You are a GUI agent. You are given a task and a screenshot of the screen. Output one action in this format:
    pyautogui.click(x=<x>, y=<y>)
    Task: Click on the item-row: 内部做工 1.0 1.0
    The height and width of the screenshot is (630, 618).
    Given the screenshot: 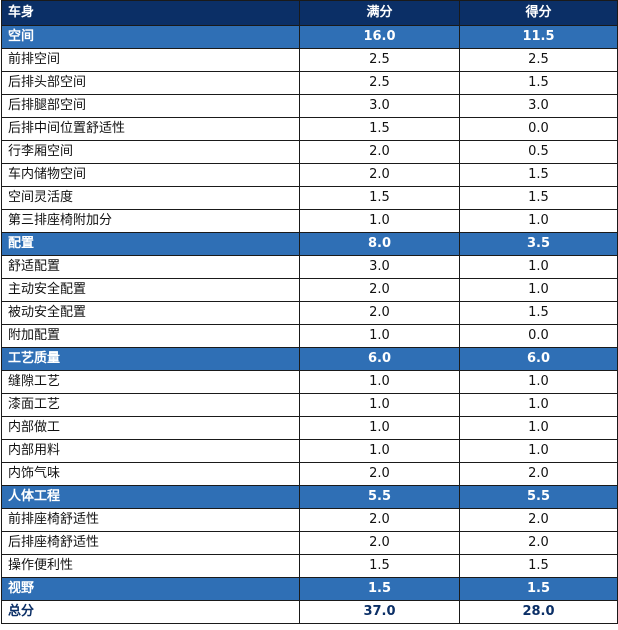 What is the action you would take?
    pyautogui.click(x=309, y=428)
    